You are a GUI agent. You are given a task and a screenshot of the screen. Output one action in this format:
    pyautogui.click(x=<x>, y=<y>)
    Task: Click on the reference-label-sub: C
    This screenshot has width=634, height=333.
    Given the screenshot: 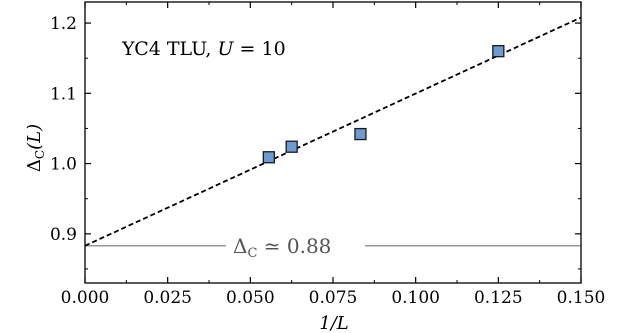 What is the action you would take?
    pyautogui.click(x=252, y=253)
    